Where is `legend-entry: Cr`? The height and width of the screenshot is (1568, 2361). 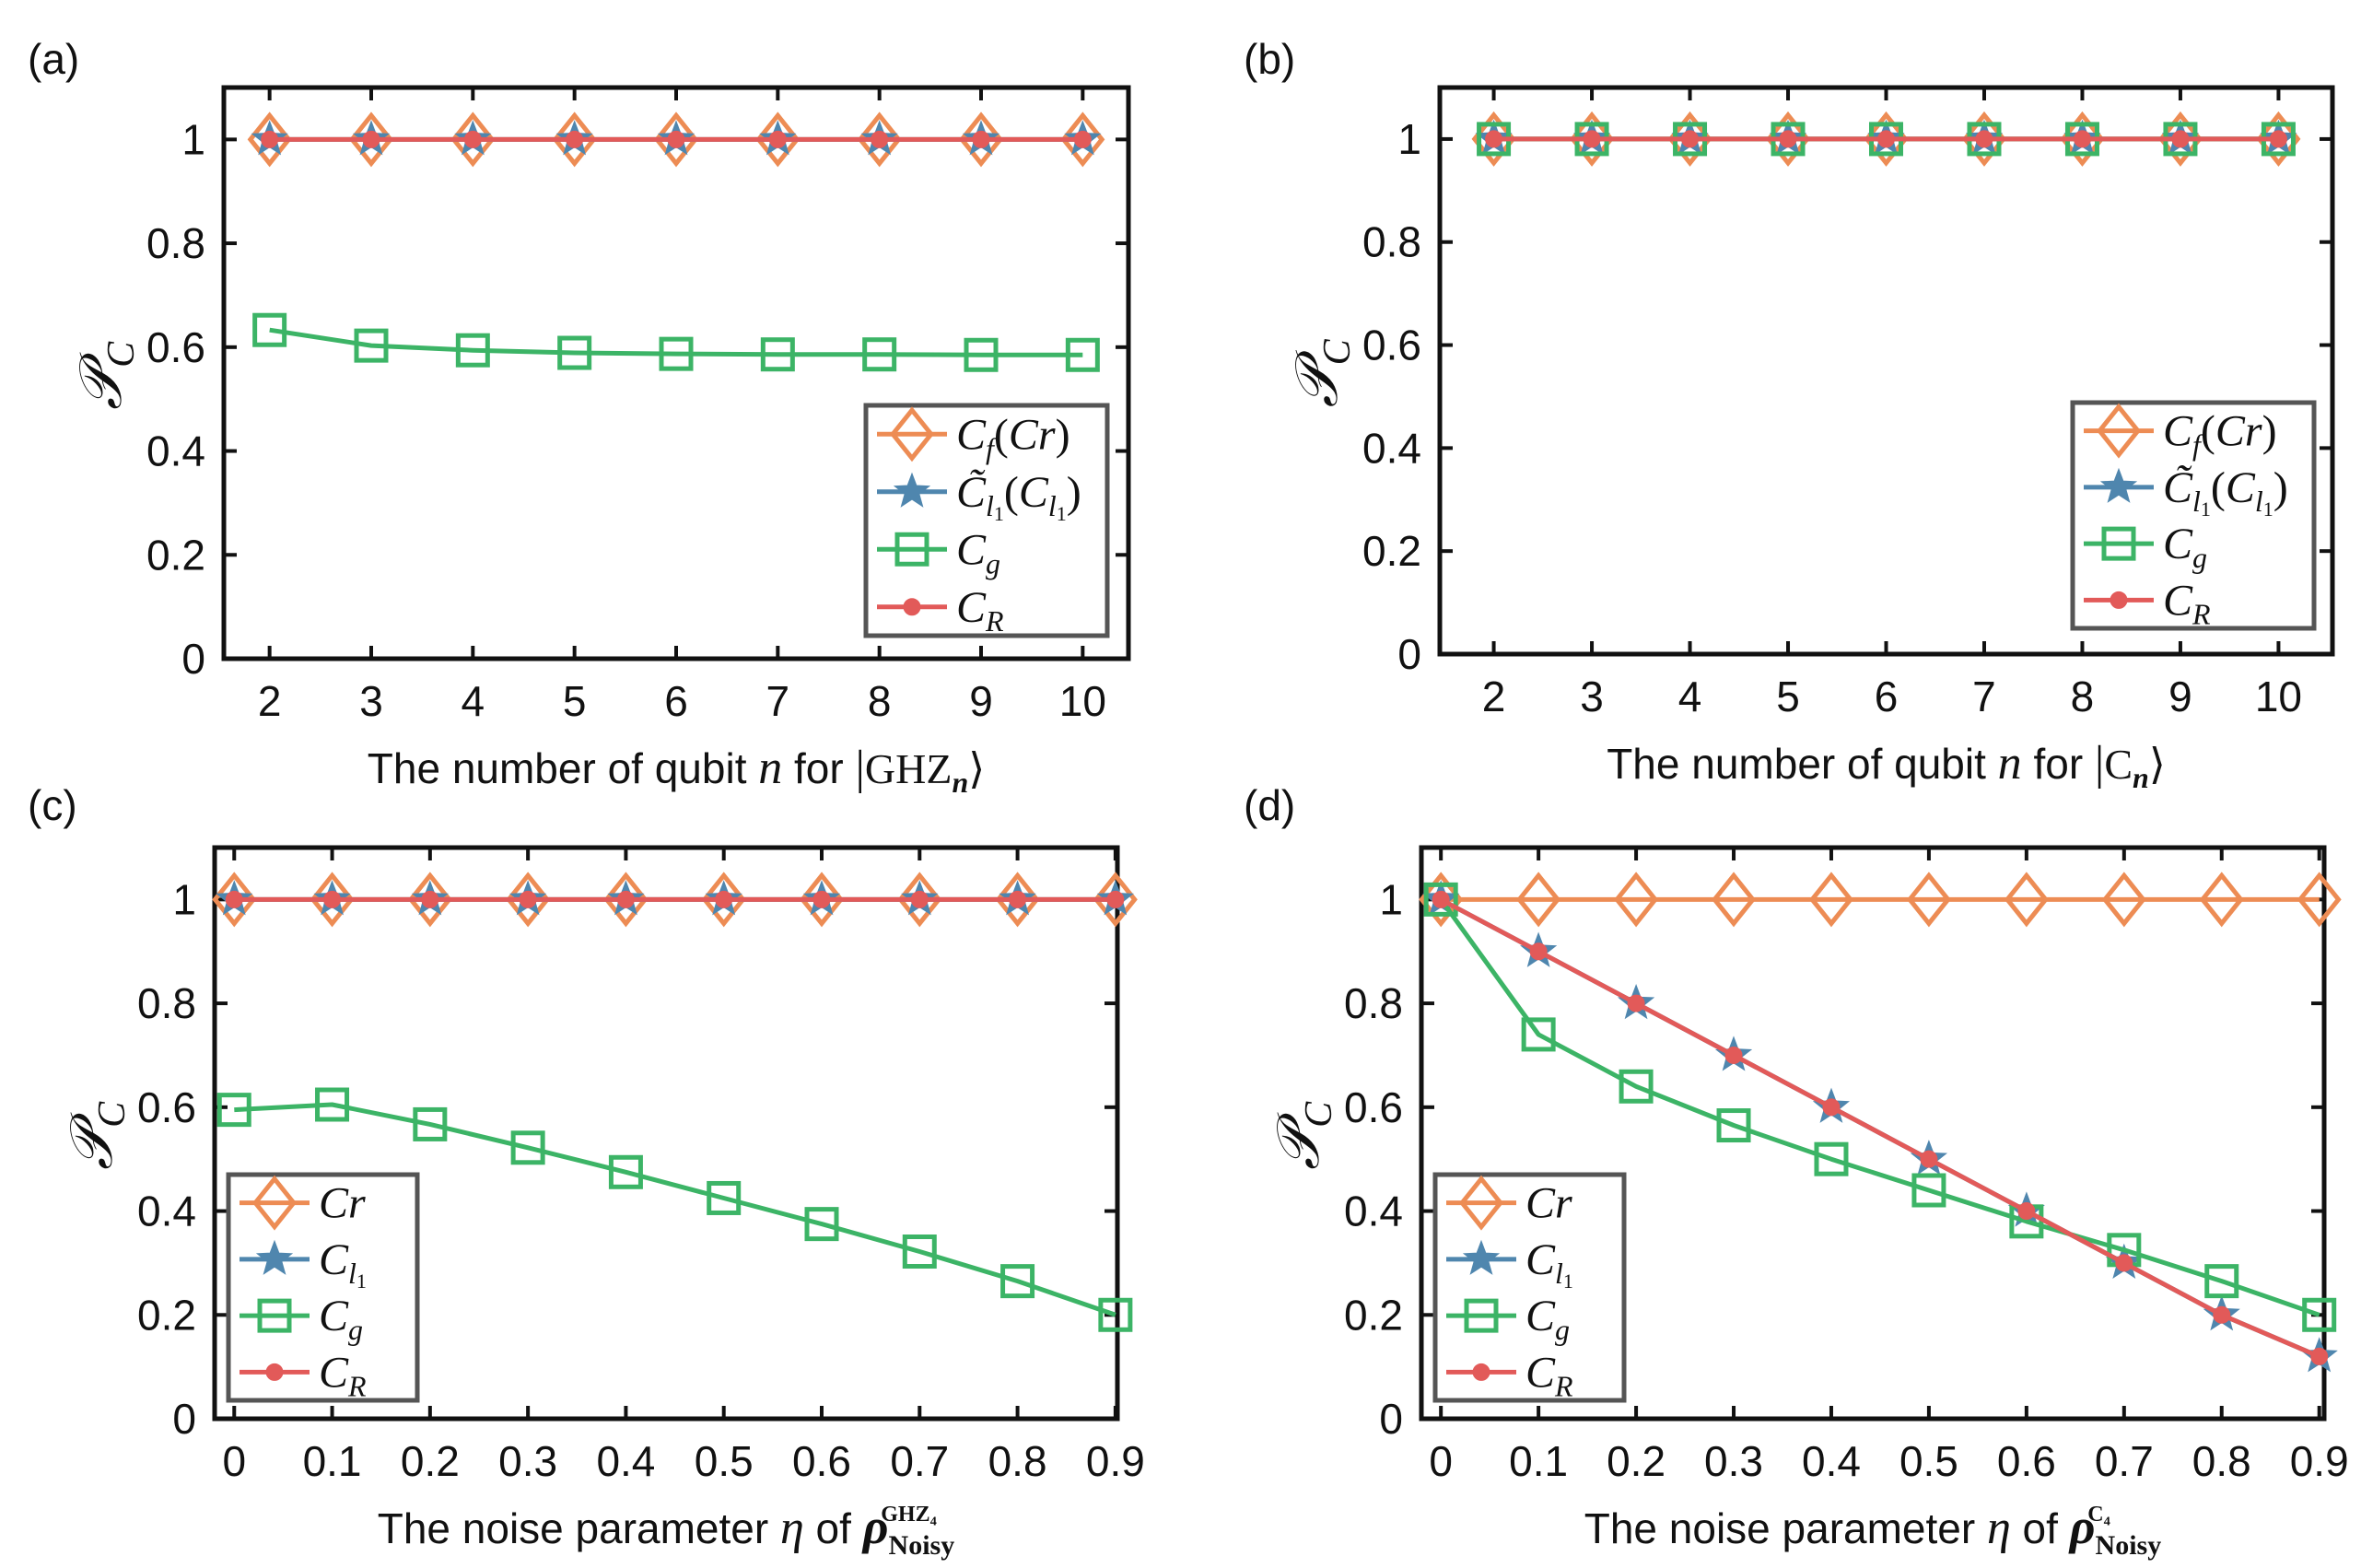
legend-entry: Cr is located at coordinates (1509, 1203).